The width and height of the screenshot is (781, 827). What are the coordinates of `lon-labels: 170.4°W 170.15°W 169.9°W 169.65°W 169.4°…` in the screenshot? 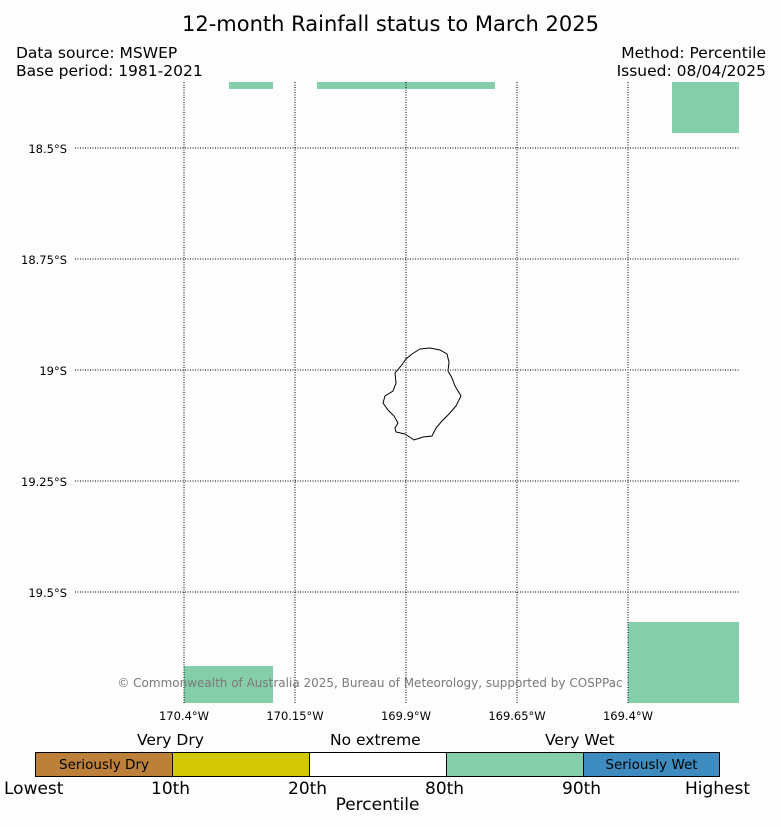 It's located at (406, 714).